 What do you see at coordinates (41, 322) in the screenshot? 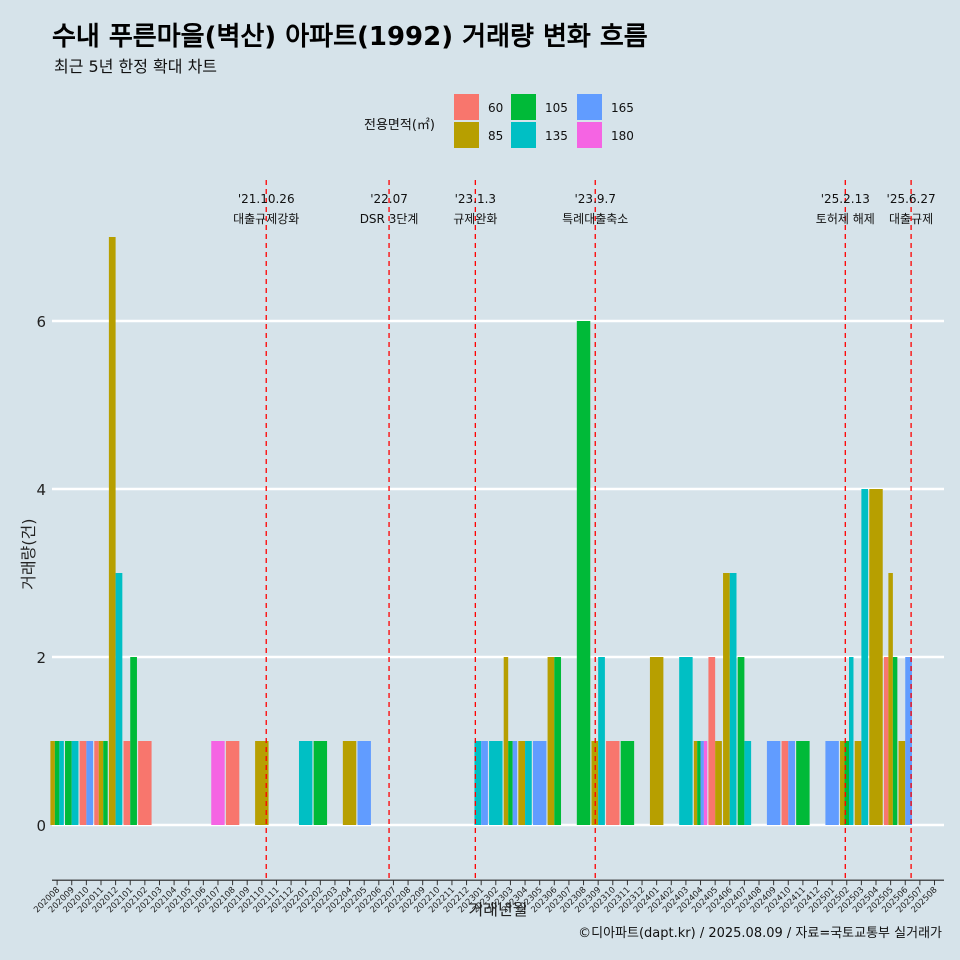
I see `y-tick-label: 6` at bounding box center [41, 322].